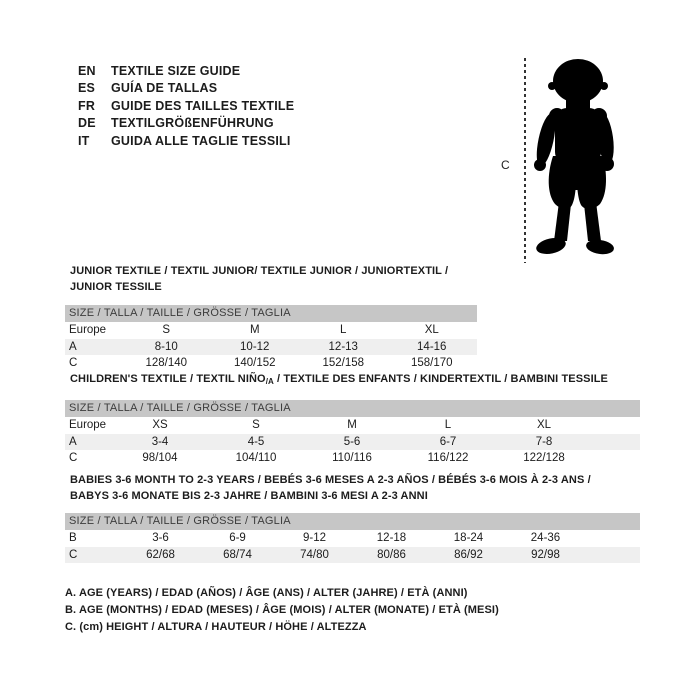 Image resolution: width=700 pixels, height=700 pixels. I want to click on language-code: ES, so click(87, 88).